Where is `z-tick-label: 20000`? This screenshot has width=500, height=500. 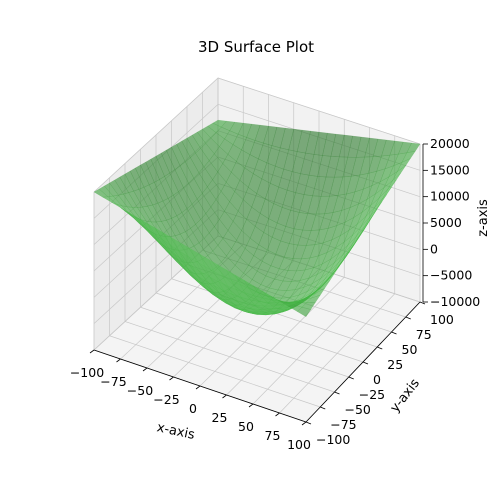
z-tick-label: 20000 is located at coordinates (450, 143).